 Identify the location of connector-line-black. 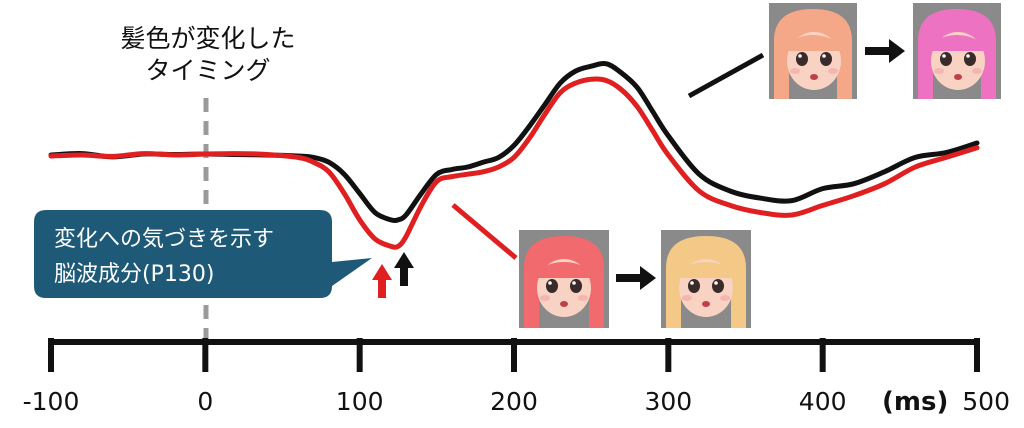
(726, 75).